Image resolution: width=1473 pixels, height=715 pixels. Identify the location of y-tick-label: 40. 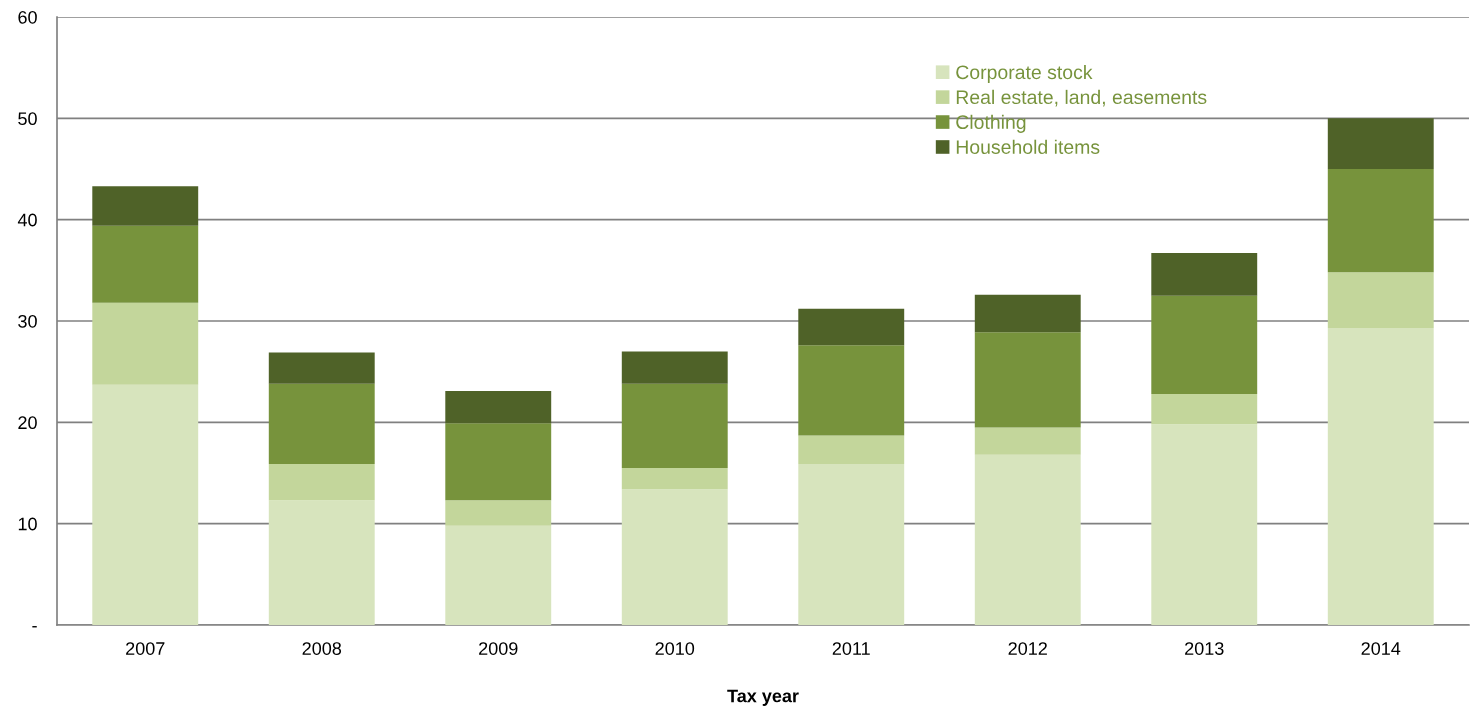
(27, 220).